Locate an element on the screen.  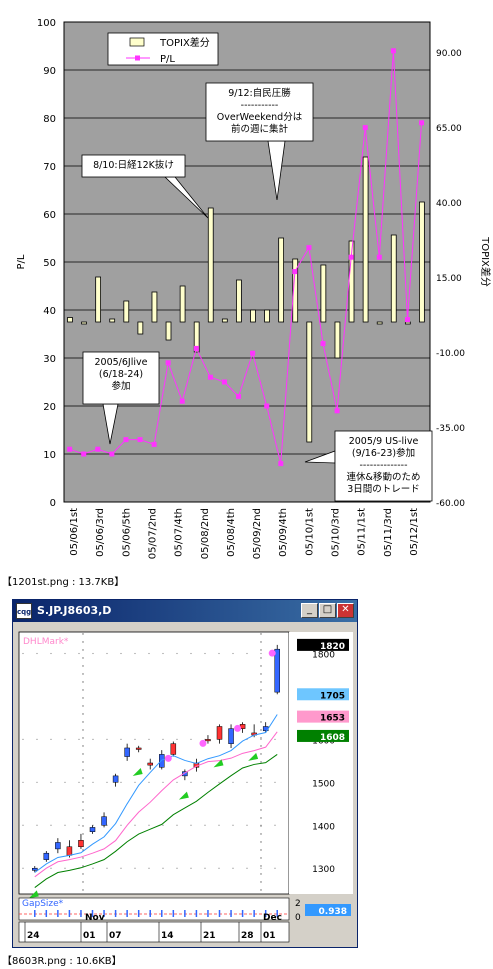
annotation-election-text: ----------- is located at coordinates (260, 105).